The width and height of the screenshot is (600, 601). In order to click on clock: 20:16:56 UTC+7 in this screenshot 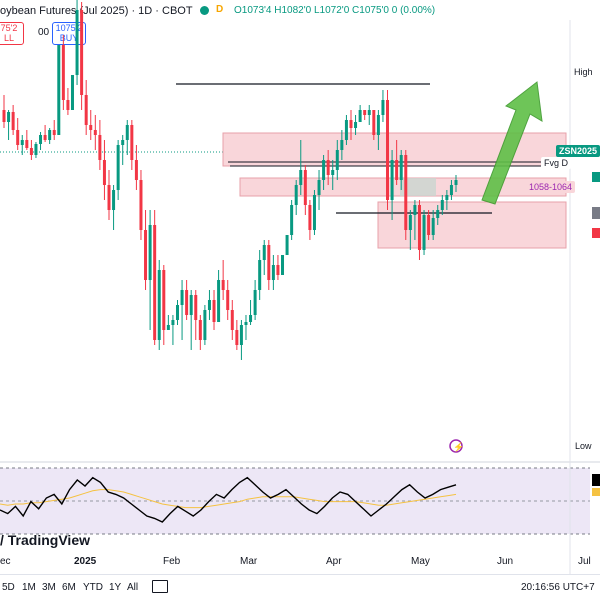, I will do `click(558, 587)`.